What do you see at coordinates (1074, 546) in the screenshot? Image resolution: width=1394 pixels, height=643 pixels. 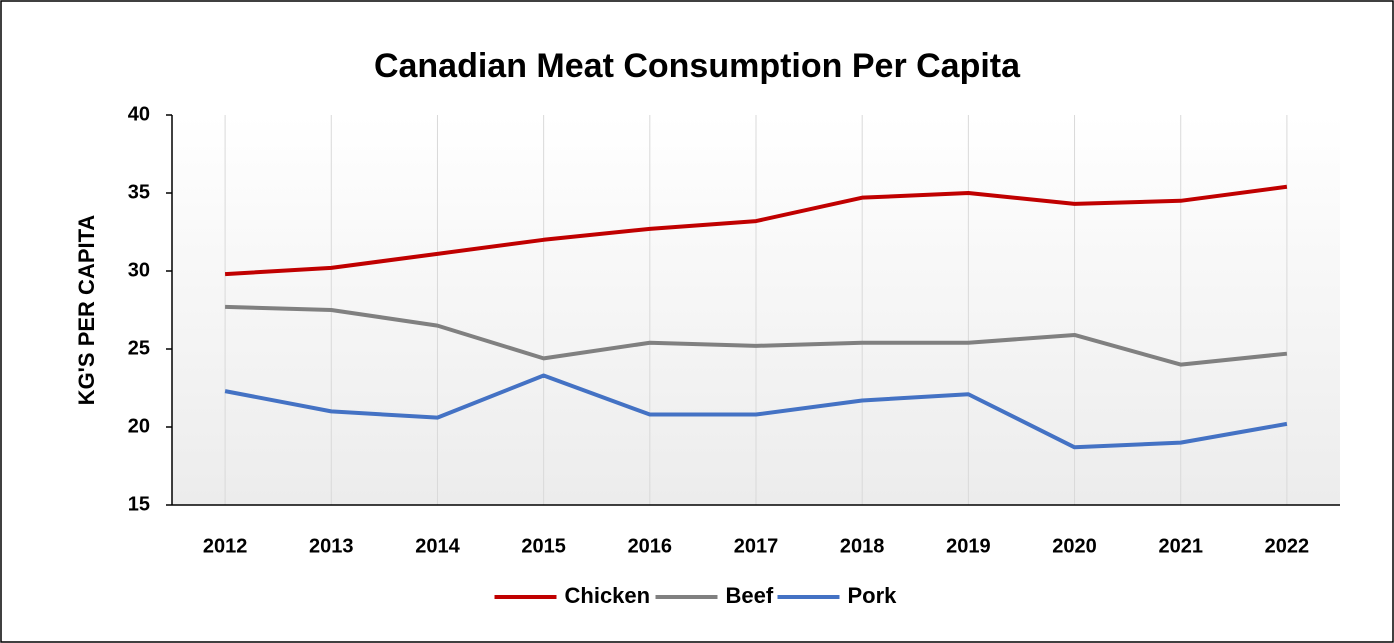 I see `x-tick-label: 2020` at bounding box center [1074, 546].